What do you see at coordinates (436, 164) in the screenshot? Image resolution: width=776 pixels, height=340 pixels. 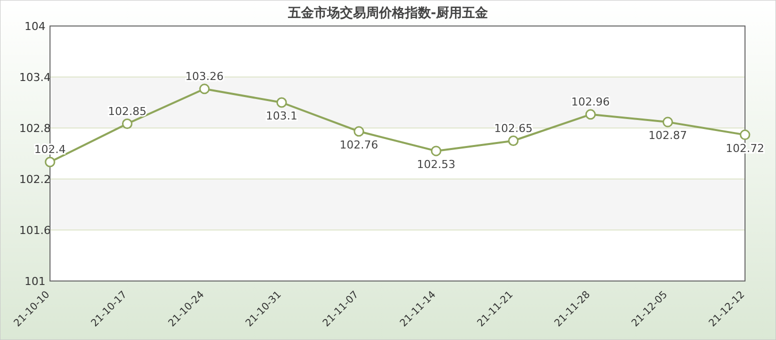 I see `data-label: 102.53` at bounding box center [436, 164].